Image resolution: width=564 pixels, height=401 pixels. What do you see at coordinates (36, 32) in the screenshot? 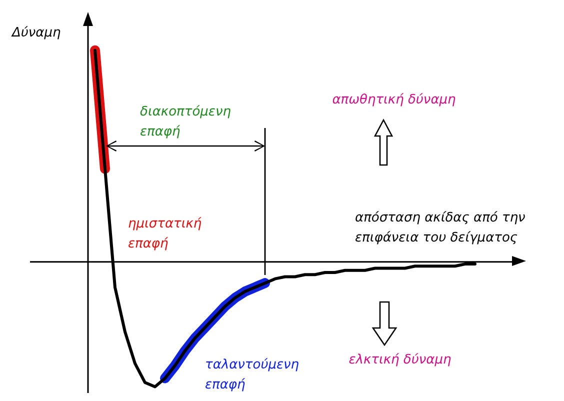
I see `y-axis-title: Δύναμη` at bounding box center [36, 32].